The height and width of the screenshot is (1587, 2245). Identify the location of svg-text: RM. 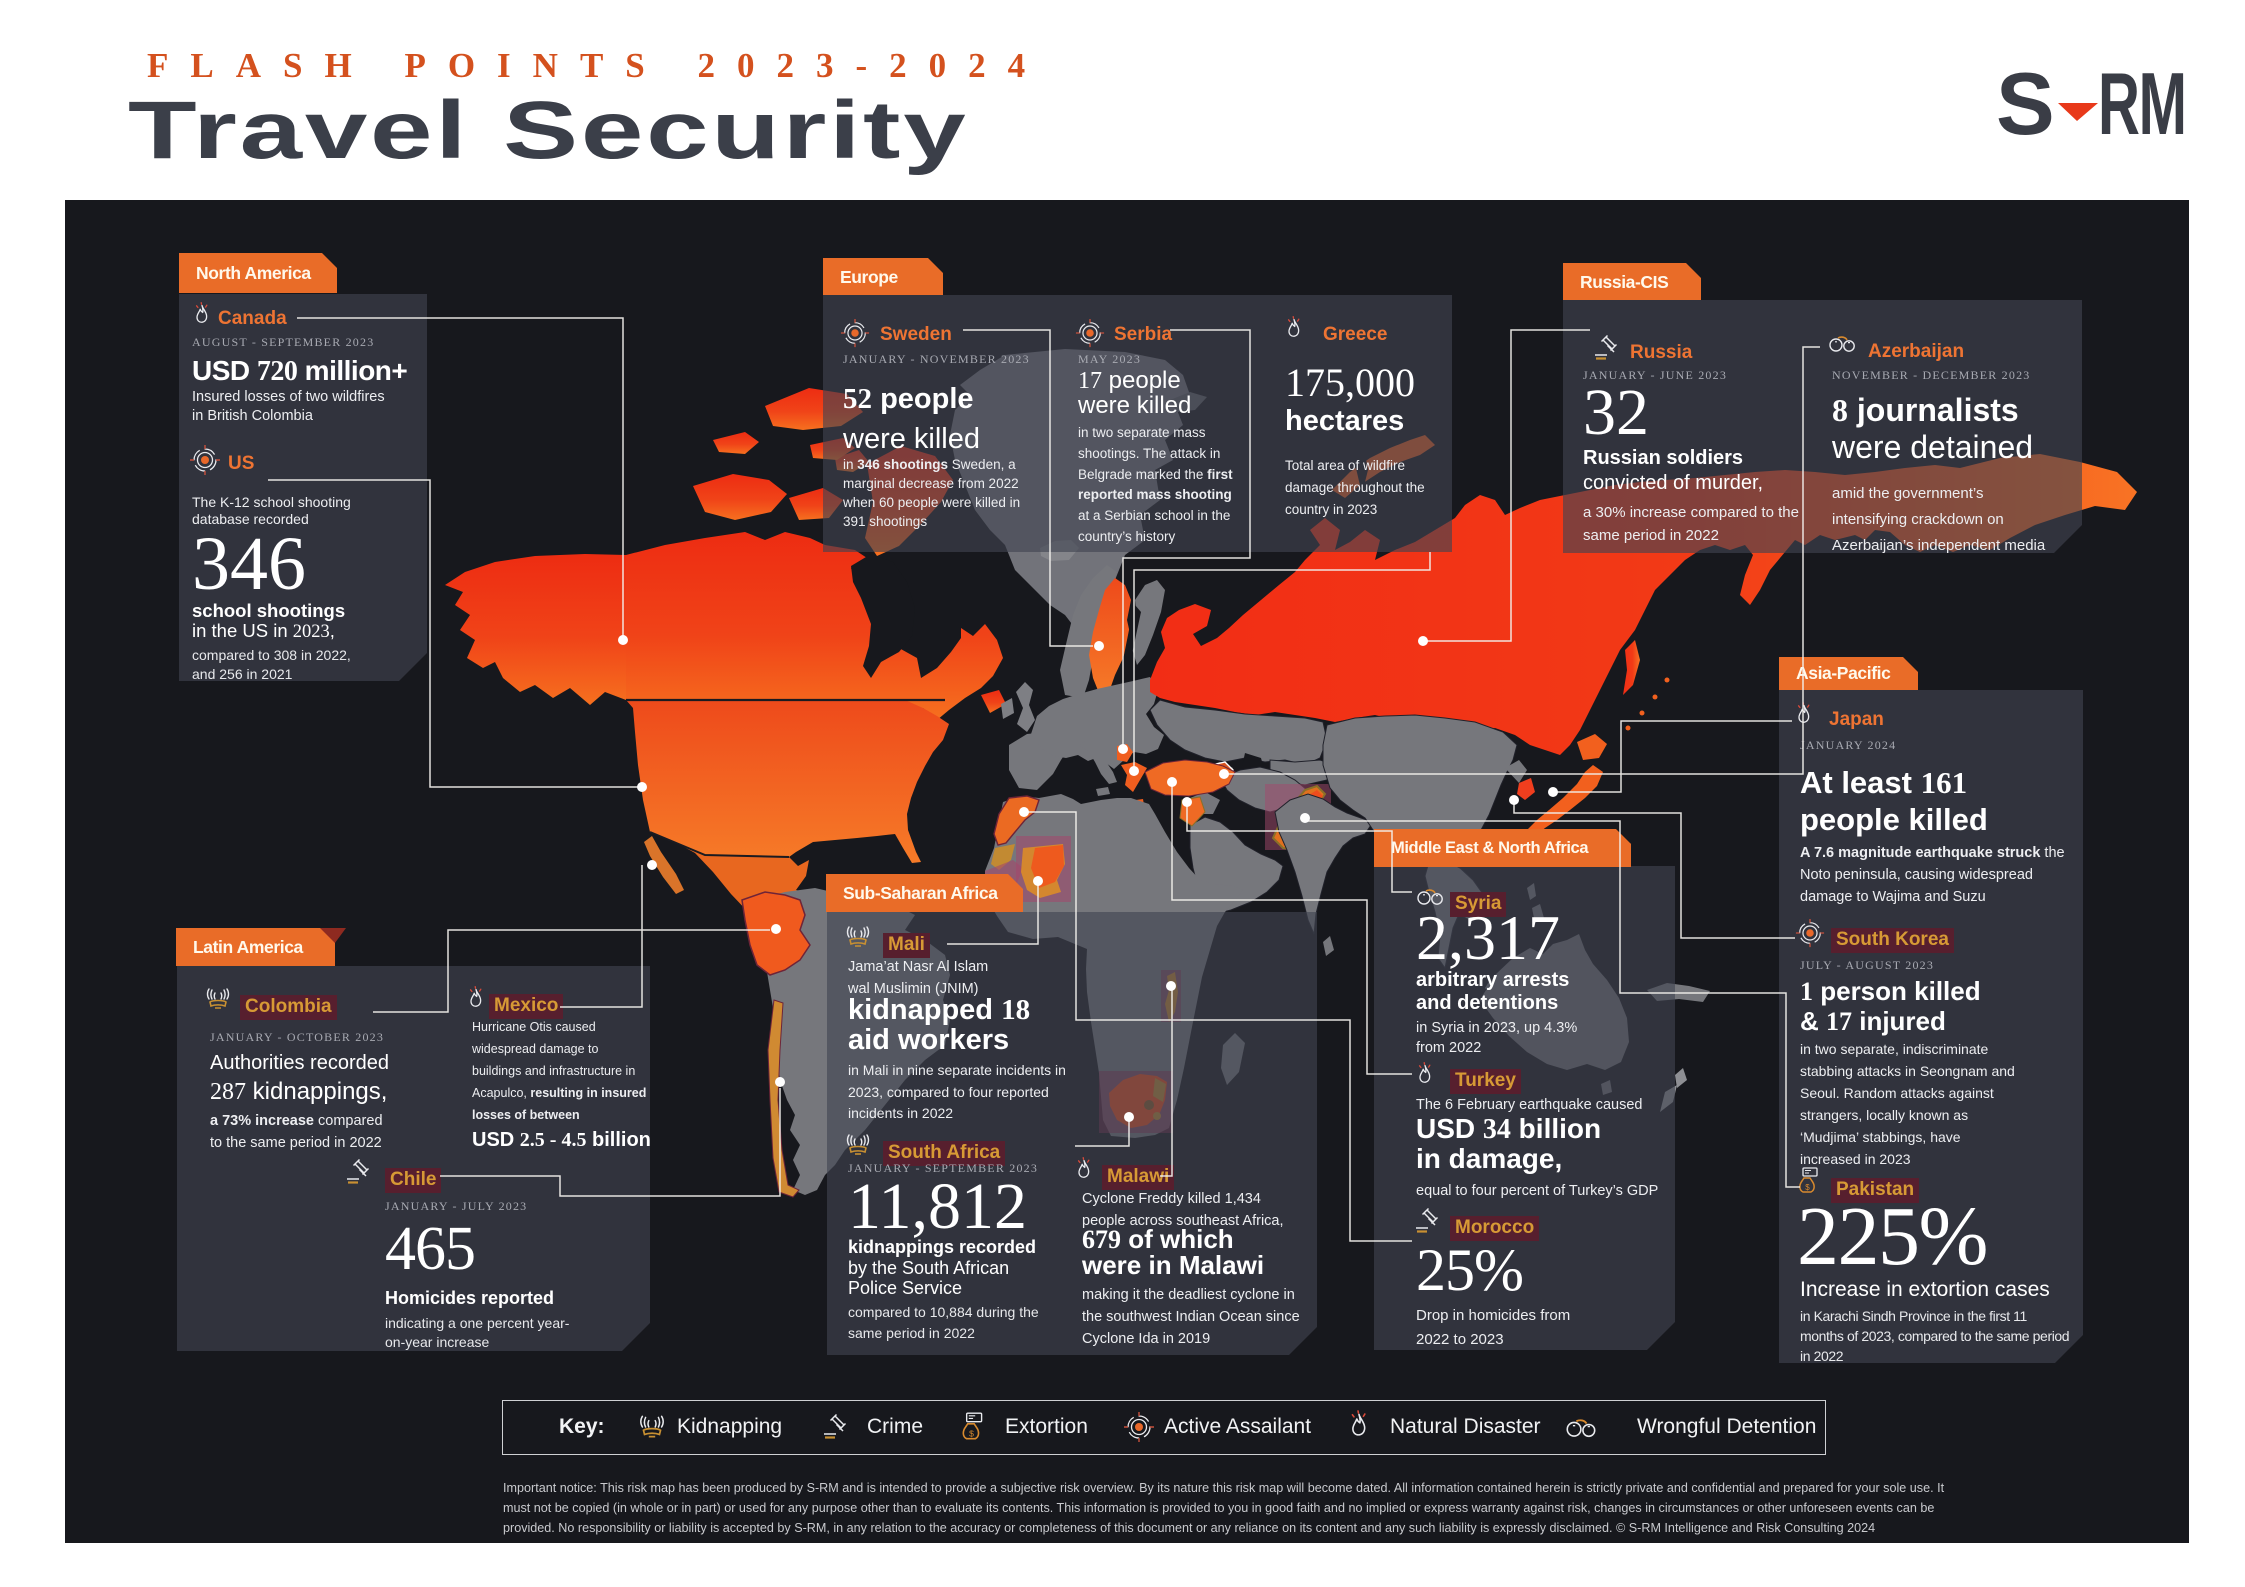
(2142, 106).